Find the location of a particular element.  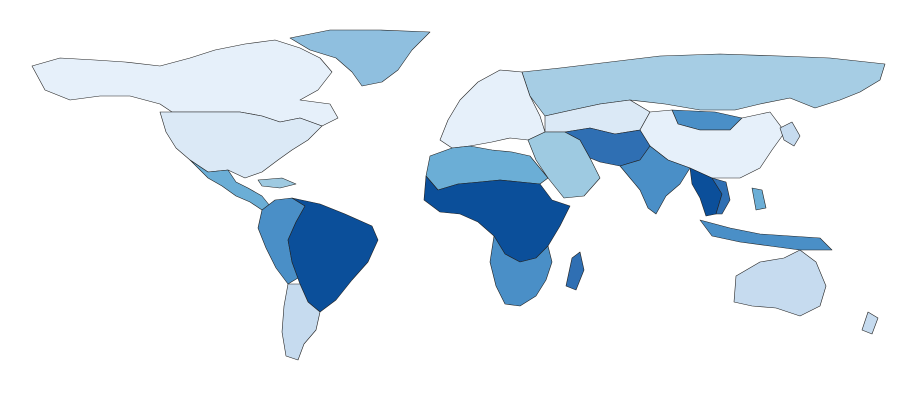

new-zealand is located at coordinates (870, 323).